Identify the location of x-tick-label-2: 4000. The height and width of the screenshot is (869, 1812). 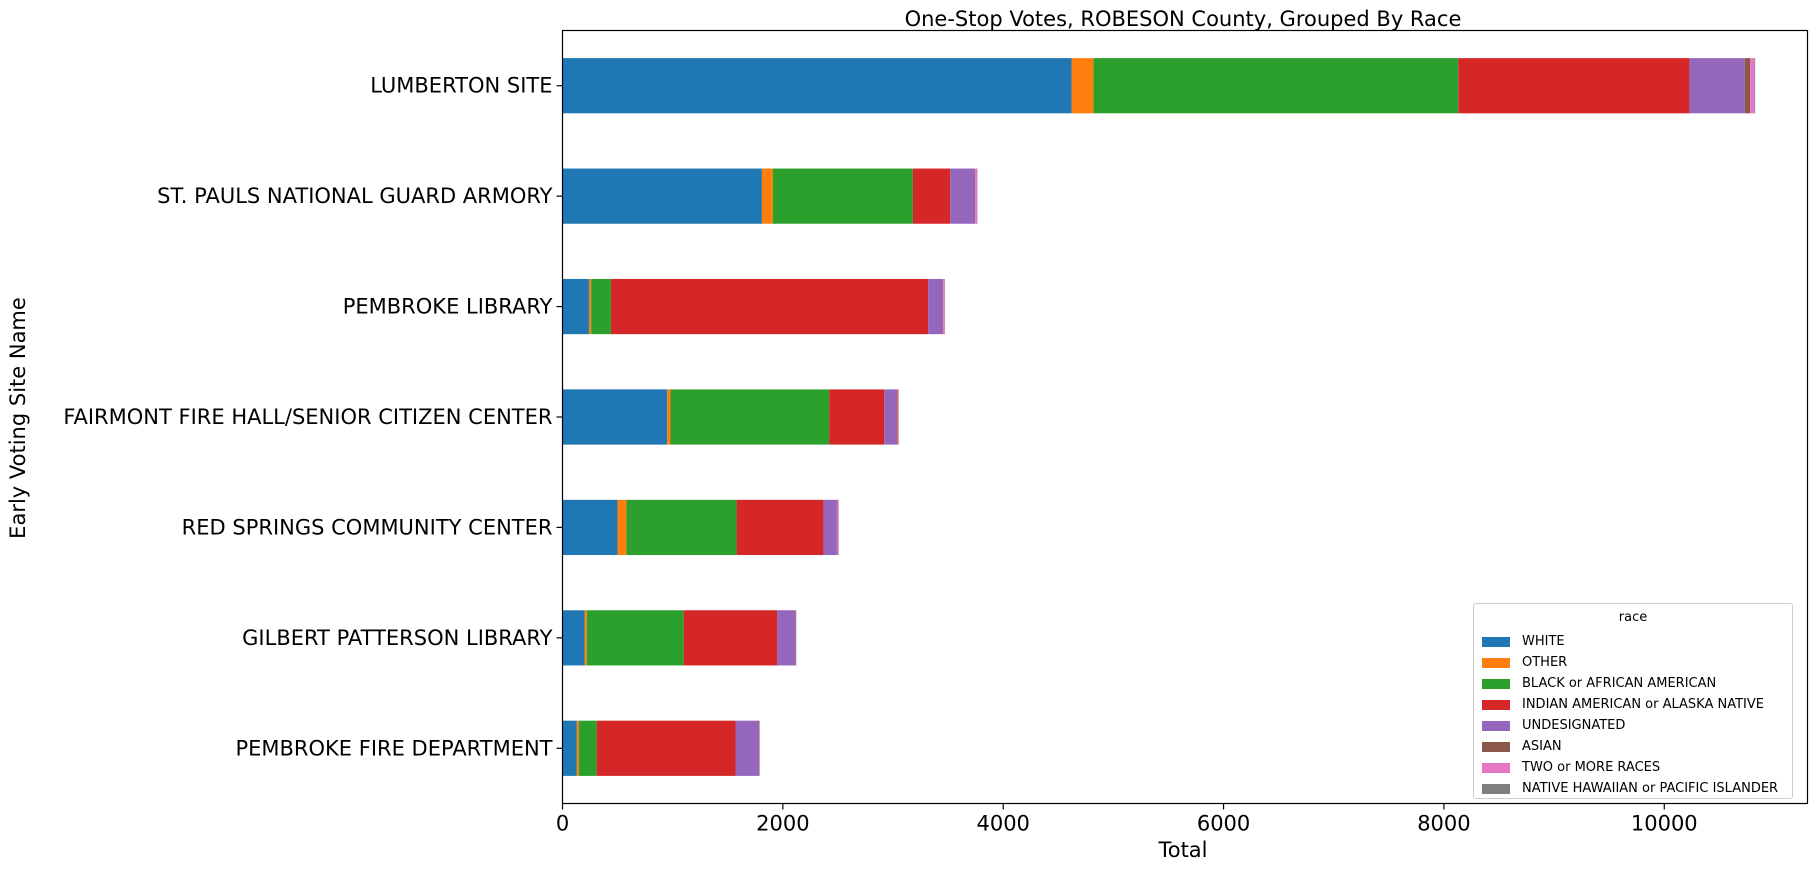
(1002, 824).